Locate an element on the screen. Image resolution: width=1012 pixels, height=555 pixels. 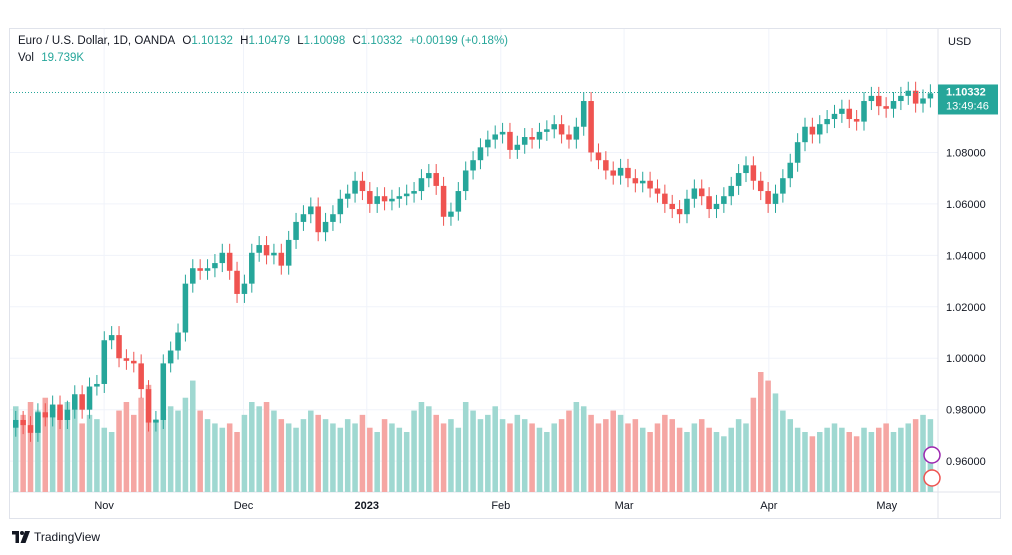
time-tick-label: Dec is located at coordinates (244, 506).